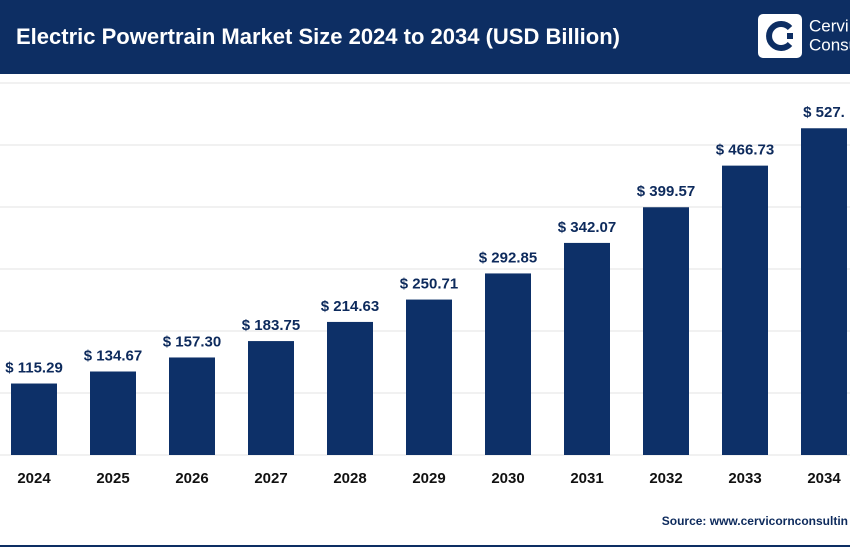 The image size is (850, 550). What do you see at coordinates (508, 257) in the screenshot?
I see `value-label: $ 292.85` at bounding box center [508, 257].